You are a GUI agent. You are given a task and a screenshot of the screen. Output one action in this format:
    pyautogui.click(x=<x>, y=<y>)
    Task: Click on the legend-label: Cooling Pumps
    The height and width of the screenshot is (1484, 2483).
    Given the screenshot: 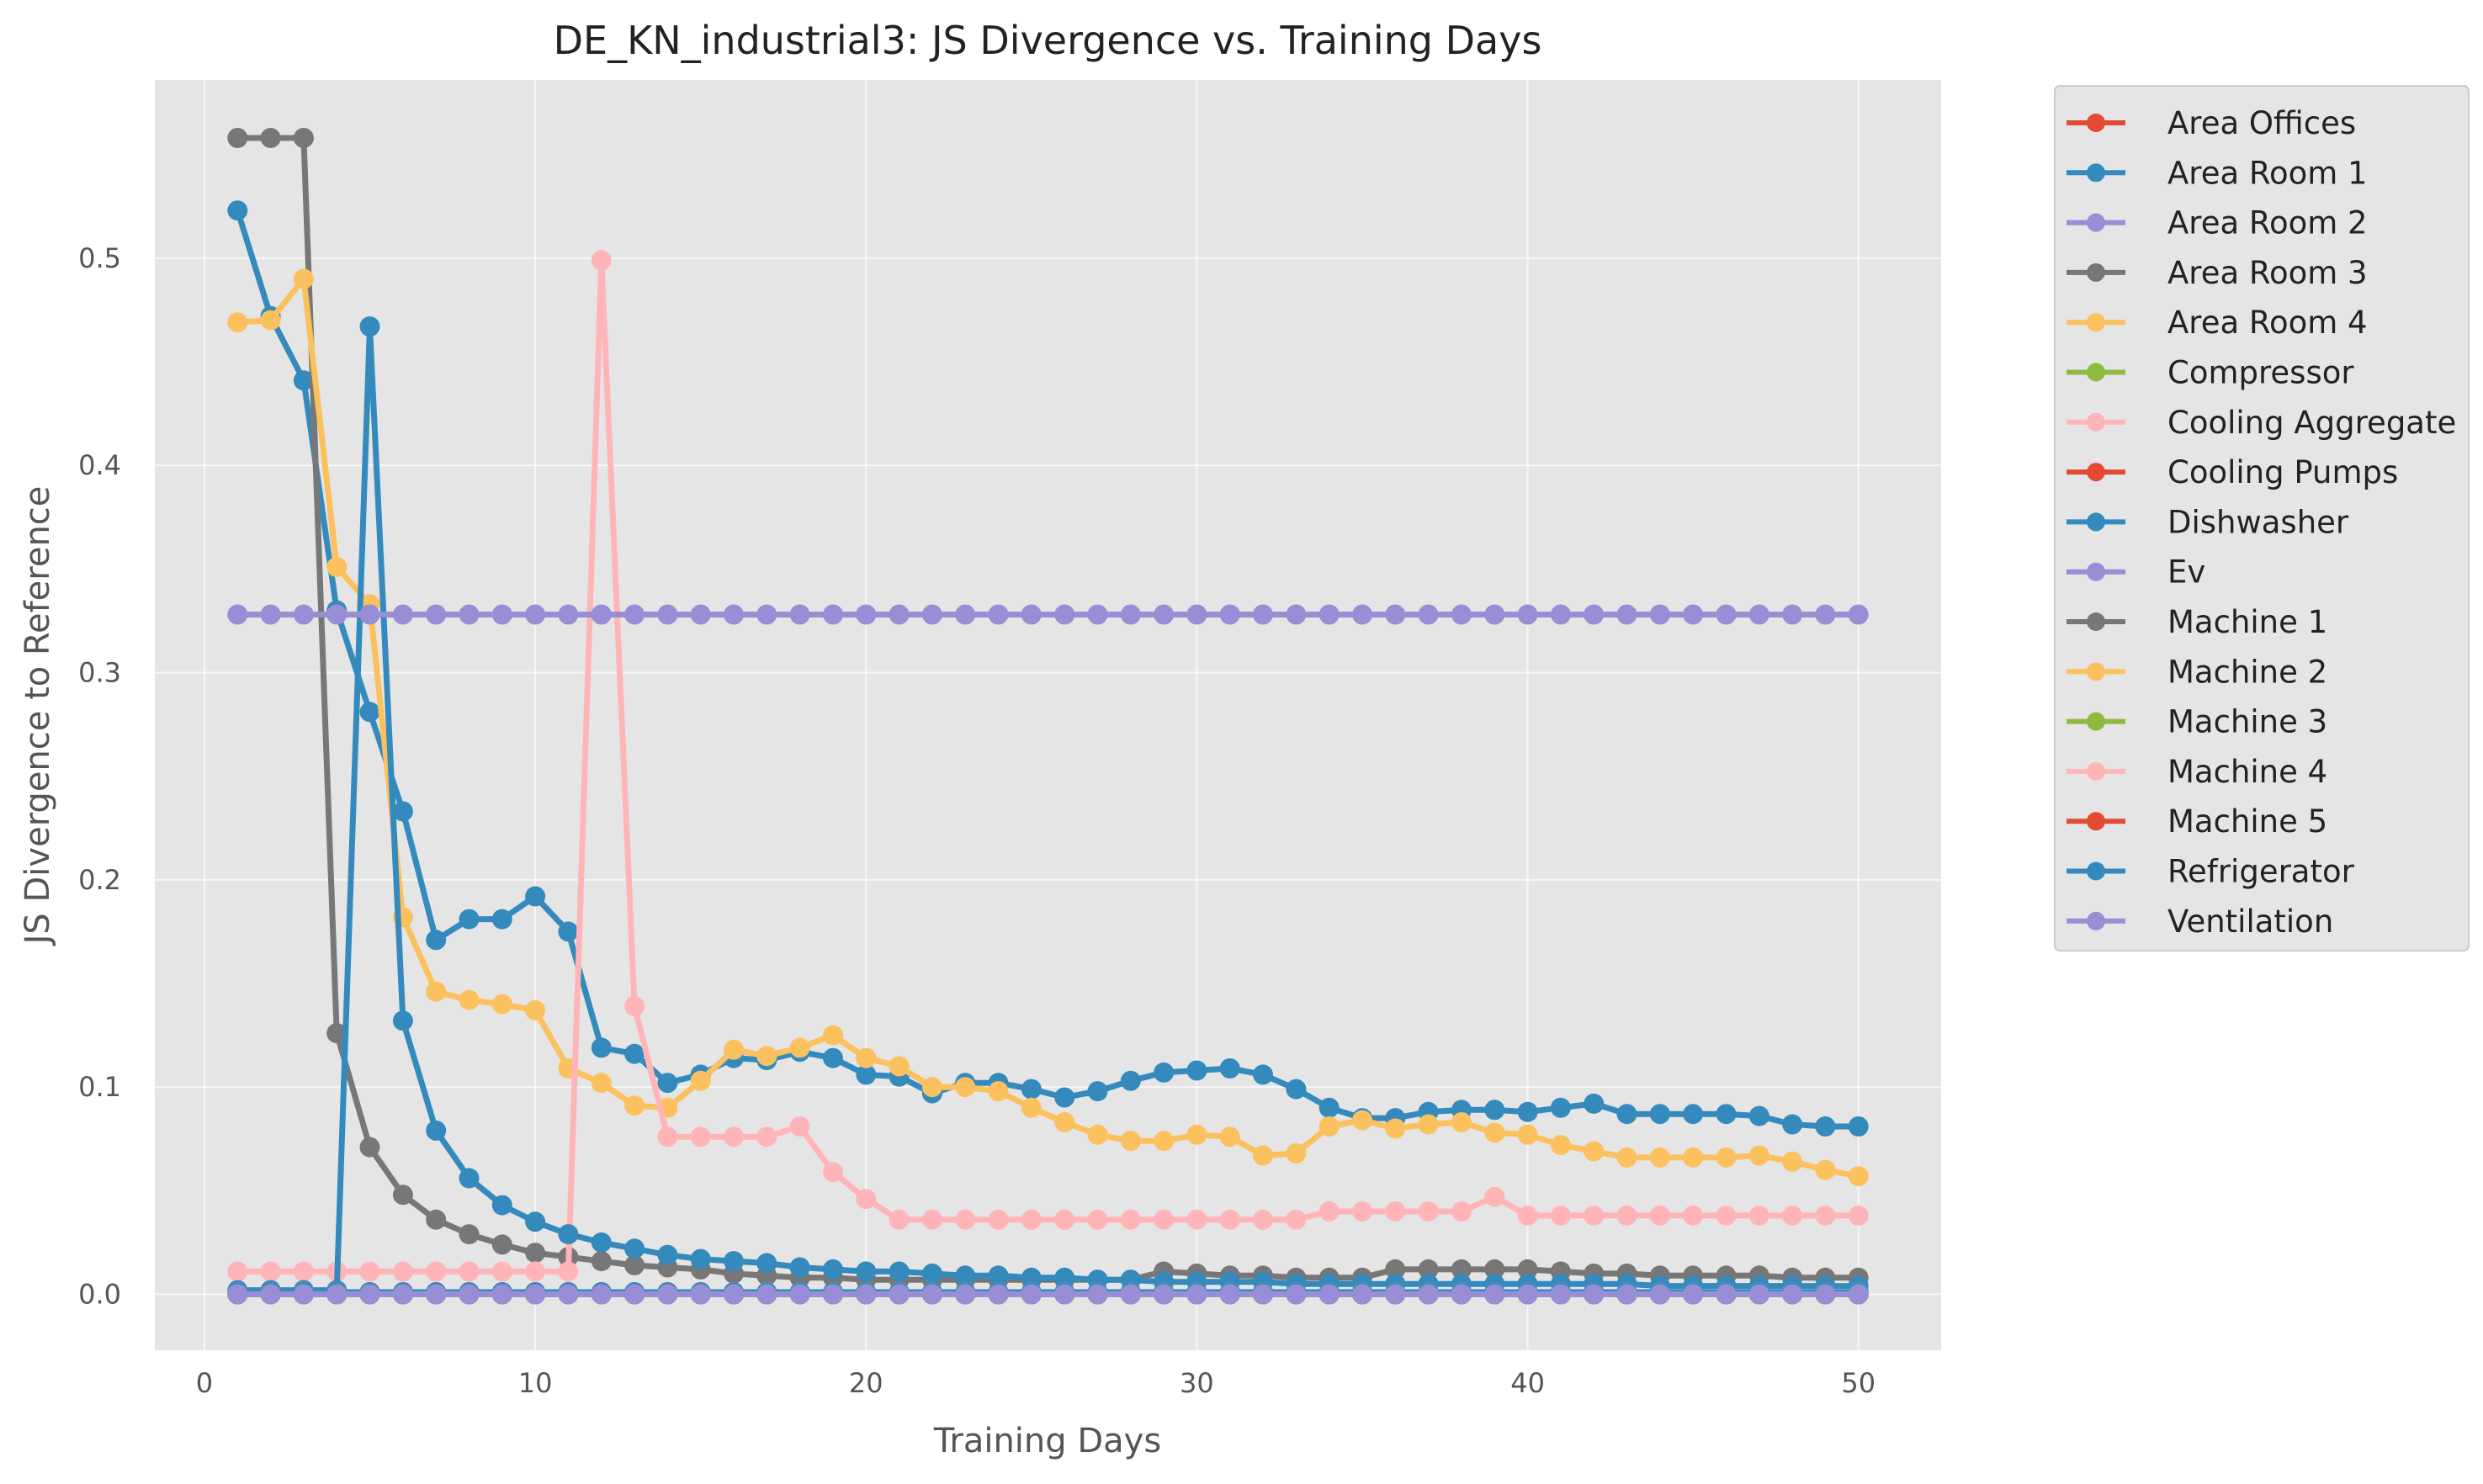 What is the action you would take?
    pyautogui.click(x=2282, y=472)
    